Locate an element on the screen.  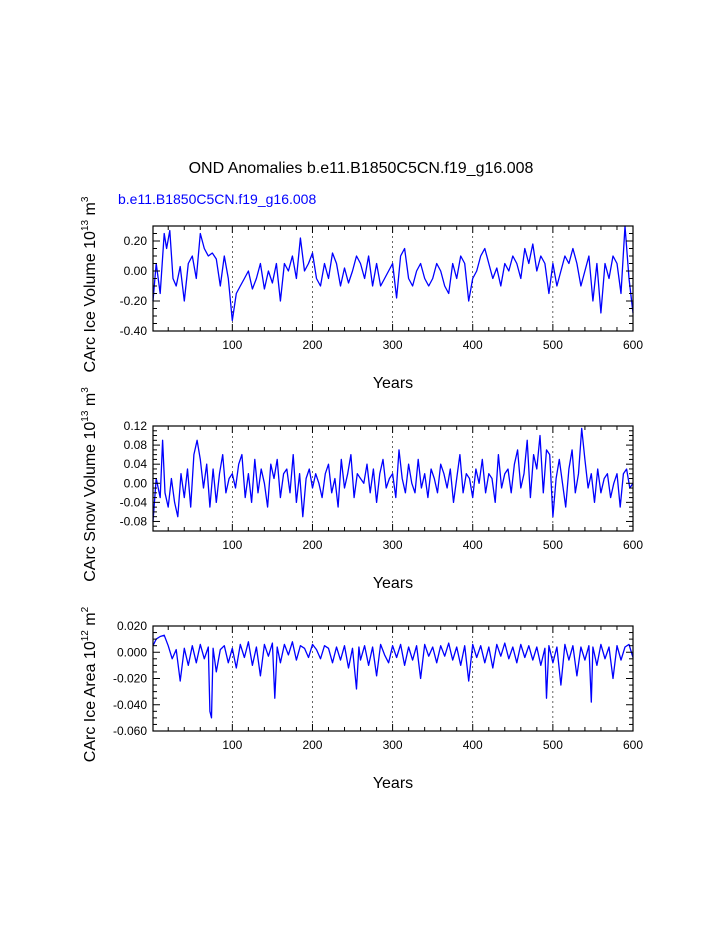
ice-volume-series-line is located at coordinates (393, 273).